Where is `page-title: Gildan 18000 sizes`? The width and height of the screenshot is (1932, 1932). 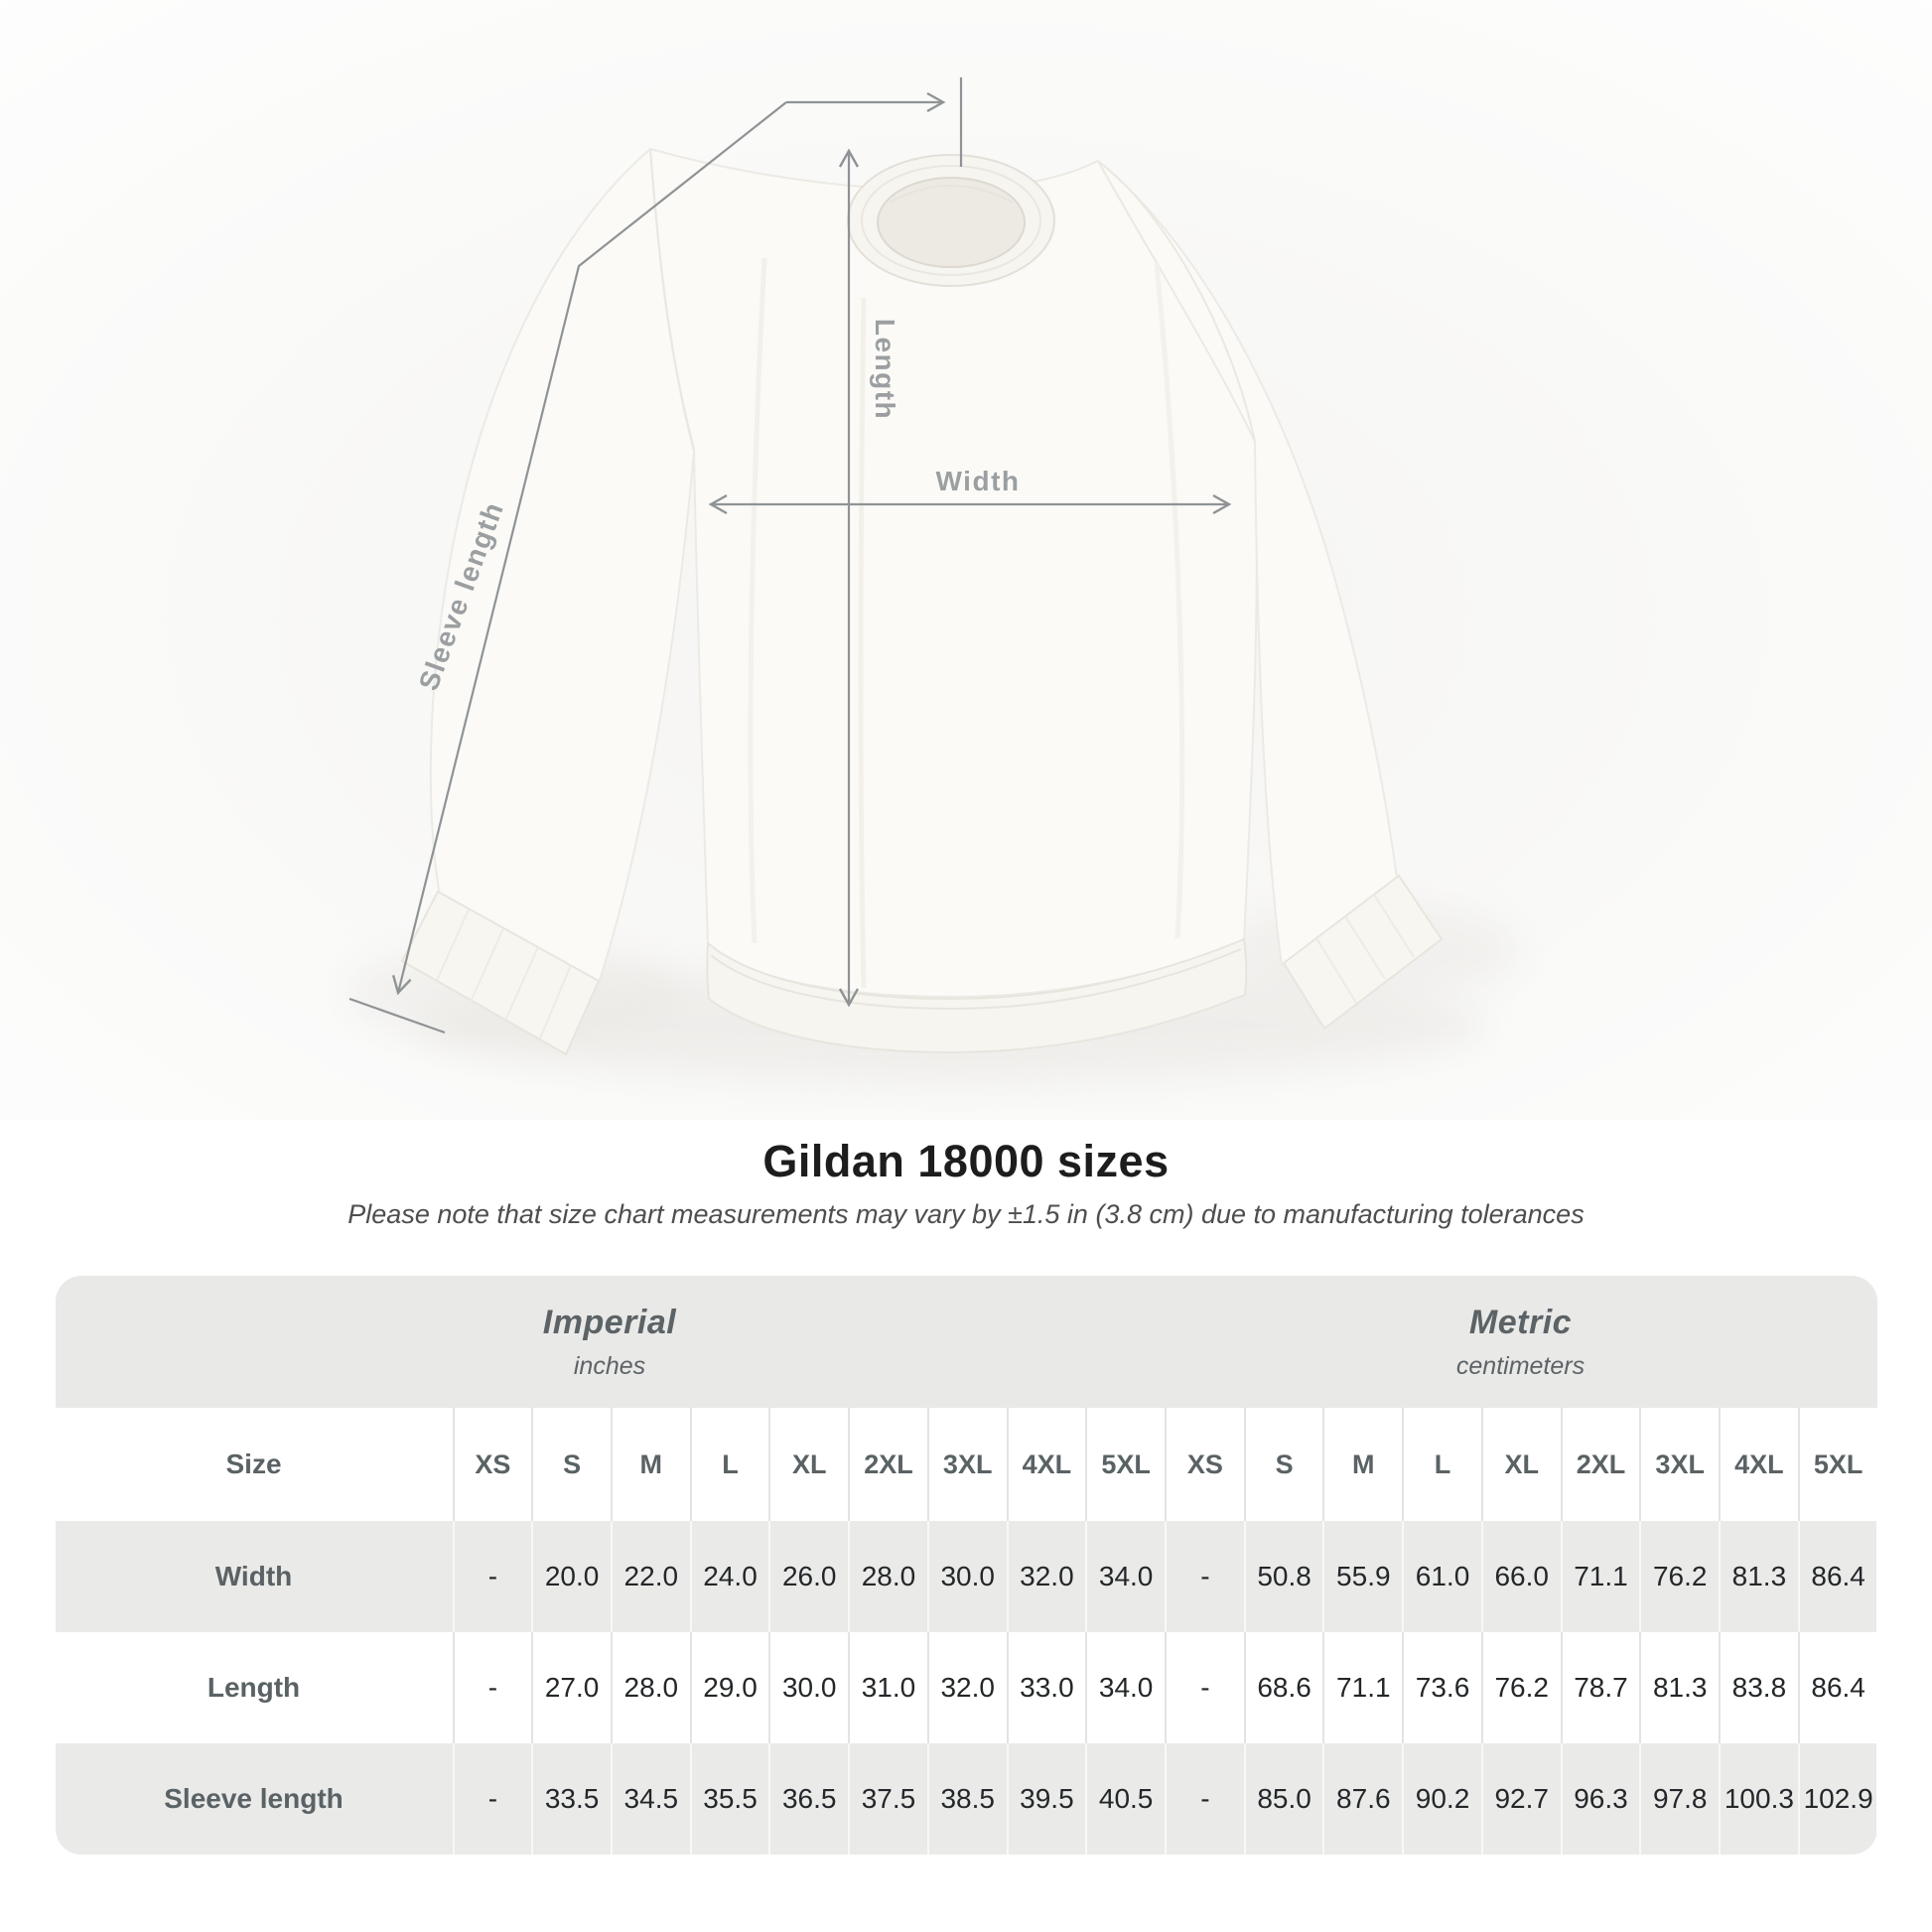 page-title: Gildan 18000 sizes is located at coordinates (966, 1161).